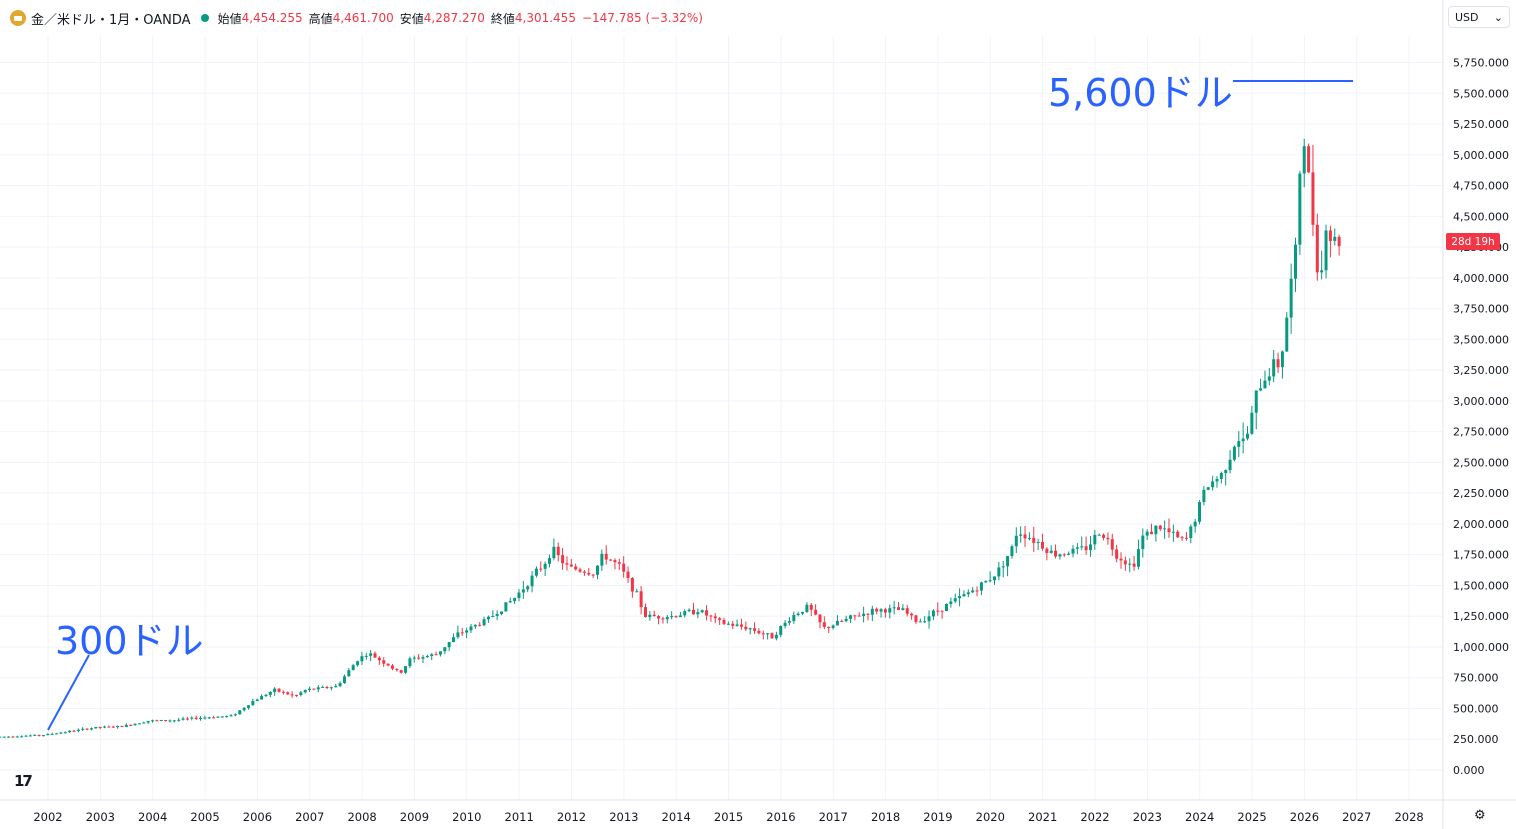 The width and height of the screenshot is (1516, 829). I want to click on gear-icon: ⚙, so click(1480, 815).